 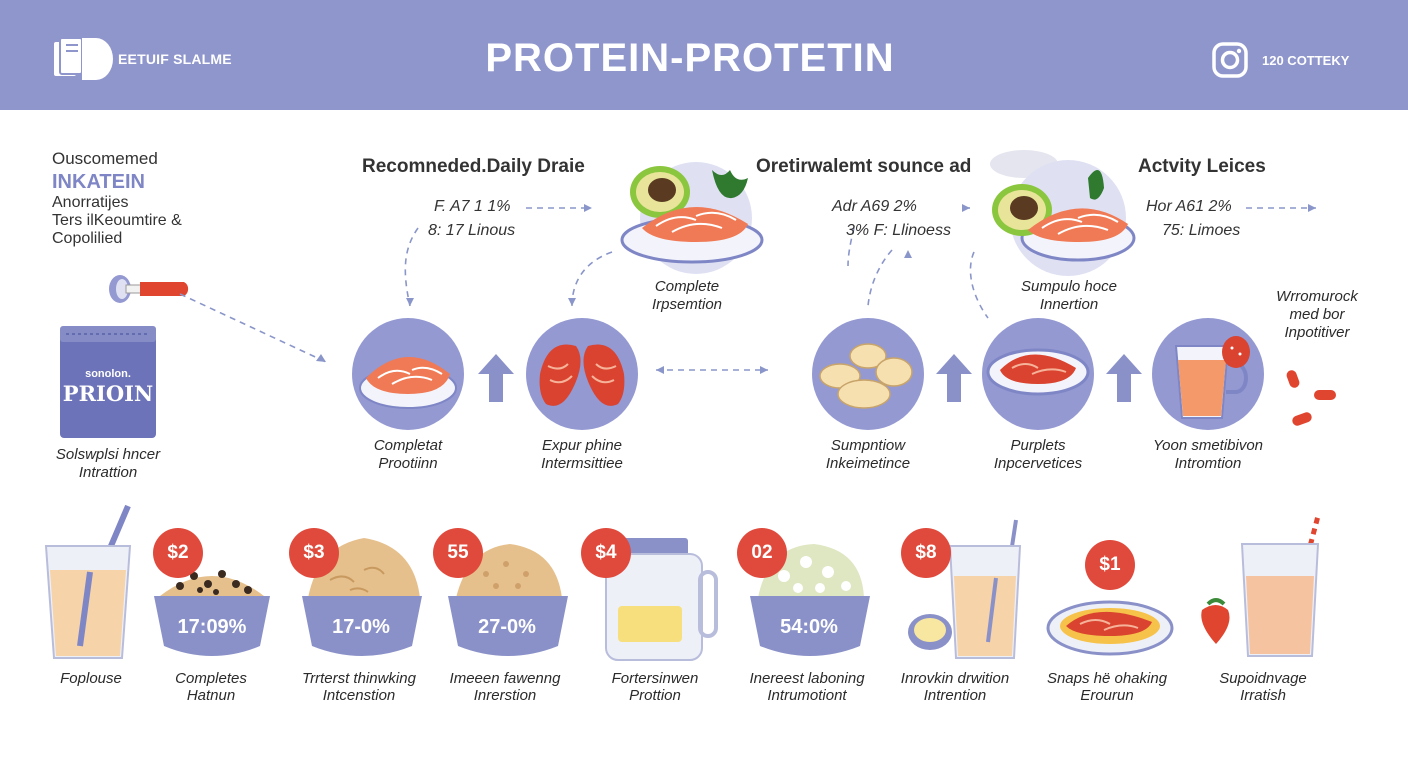 I want to click on intro-line-1: Ouscomemed, so click(x=105, y=158).